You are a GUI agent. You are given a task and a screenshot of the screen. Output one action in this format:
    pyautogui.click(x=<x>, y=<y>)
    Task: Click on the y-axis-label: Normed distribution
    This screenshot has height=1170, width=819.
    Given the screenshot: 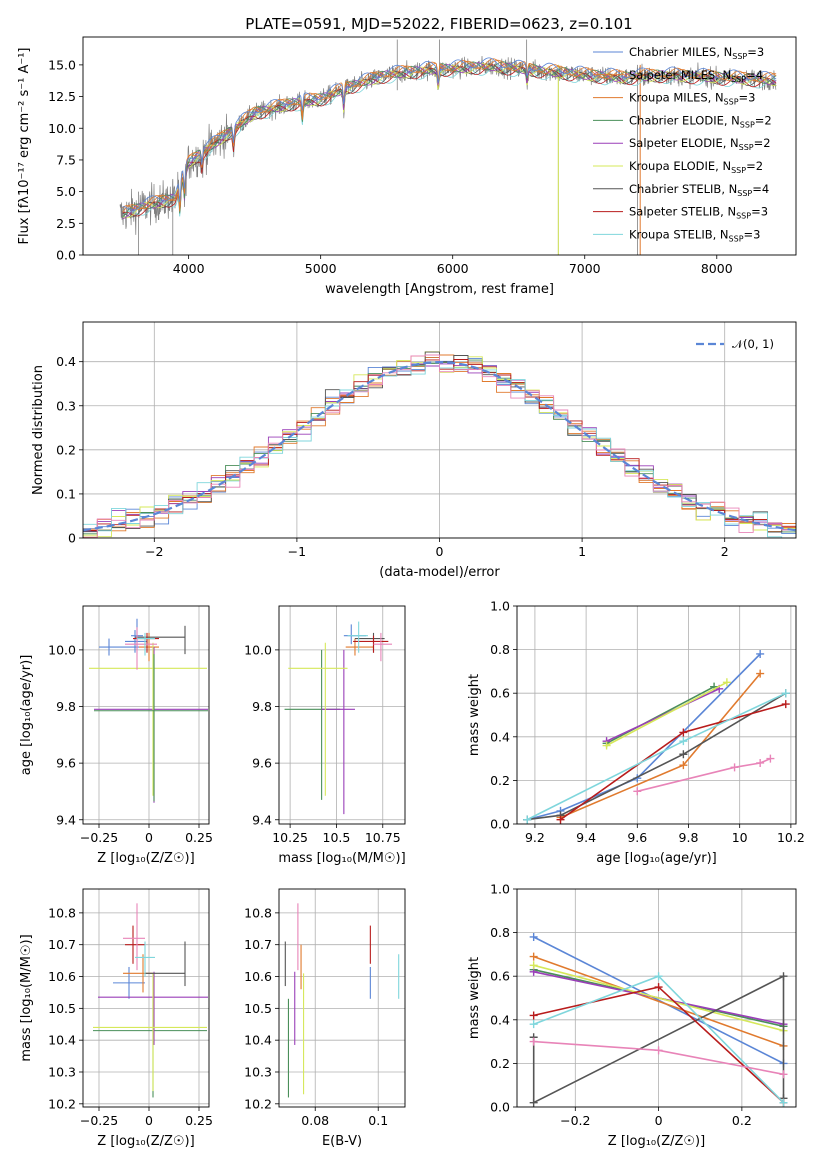 What is the action you would take?
    pyautogui.click(x=38, y=430)
    